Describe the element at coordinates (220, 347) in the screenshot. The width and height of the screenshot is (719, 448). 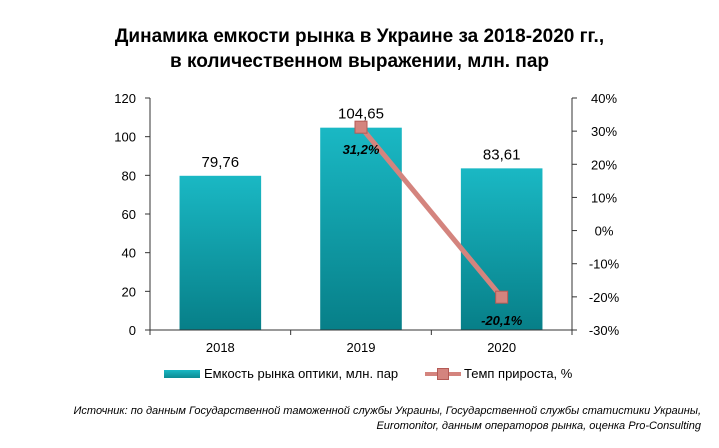
I see `x-tick-label-2018: 2018` at that location.